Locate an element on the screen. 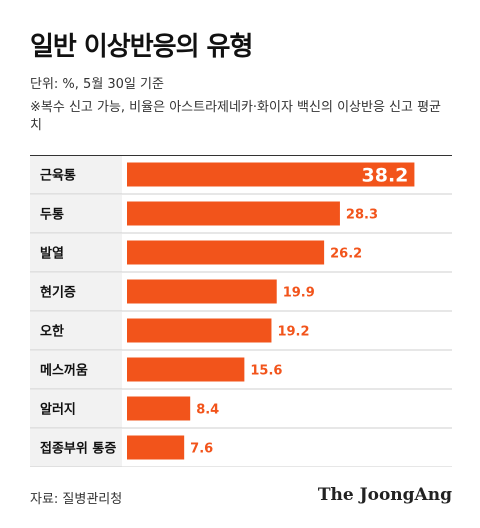  category-label: 접종부위 통증 is located at coordinates (78, 449).